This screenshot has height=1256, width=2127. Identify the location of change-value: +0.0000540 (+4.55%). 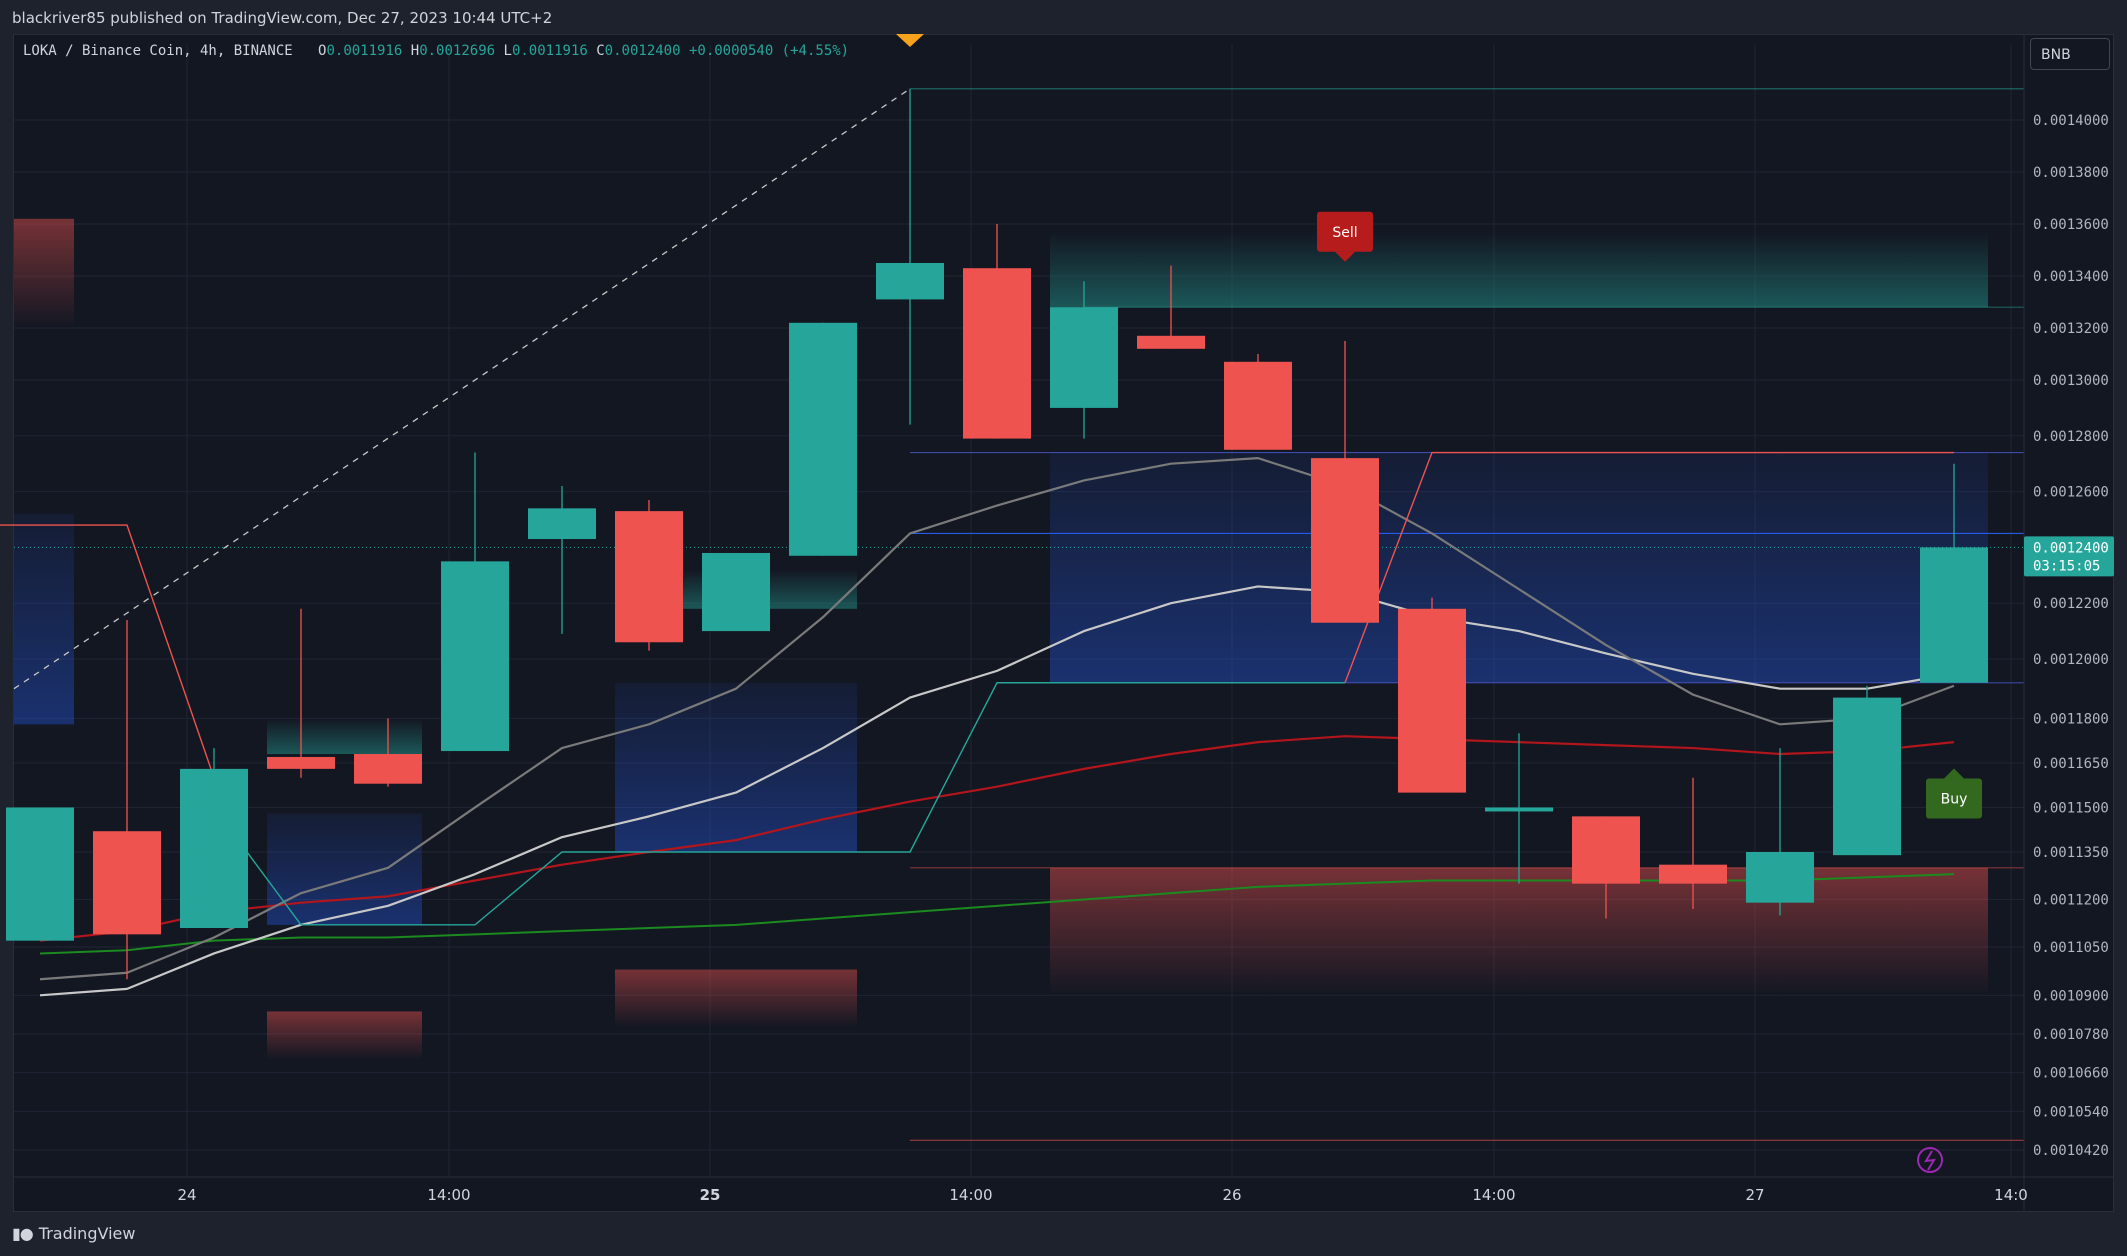
(769, 51).